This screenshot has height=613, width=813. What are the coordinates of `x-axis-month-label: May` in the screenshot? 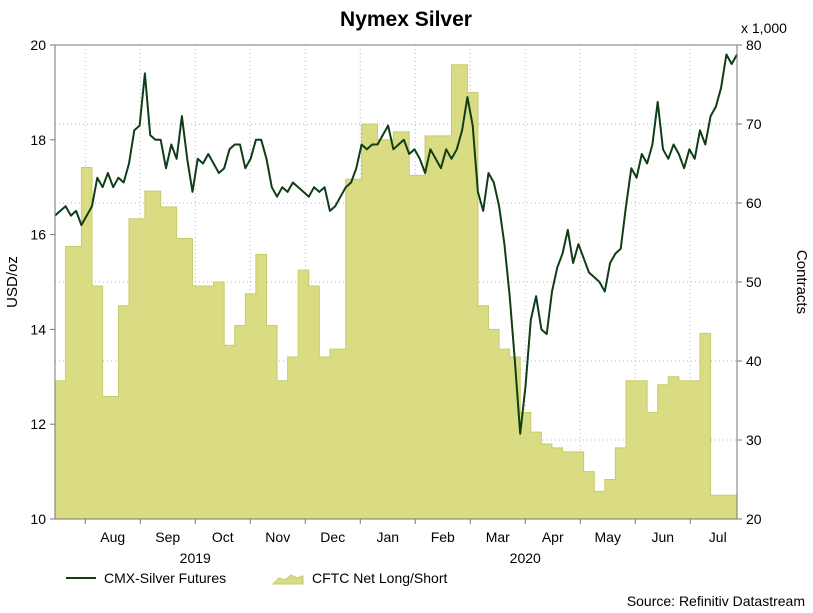 It's located at (608, 537).